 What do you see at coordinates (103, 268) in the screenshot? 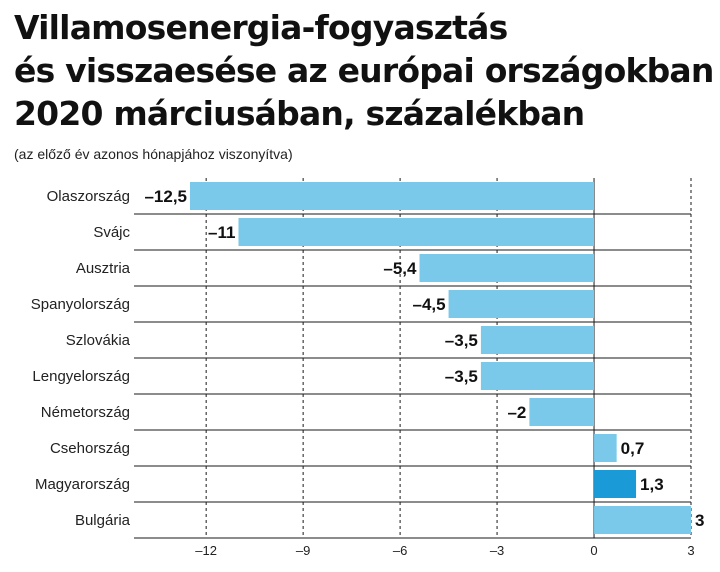
I see `category-label: Ausztria` at bounding box center [103, 268].